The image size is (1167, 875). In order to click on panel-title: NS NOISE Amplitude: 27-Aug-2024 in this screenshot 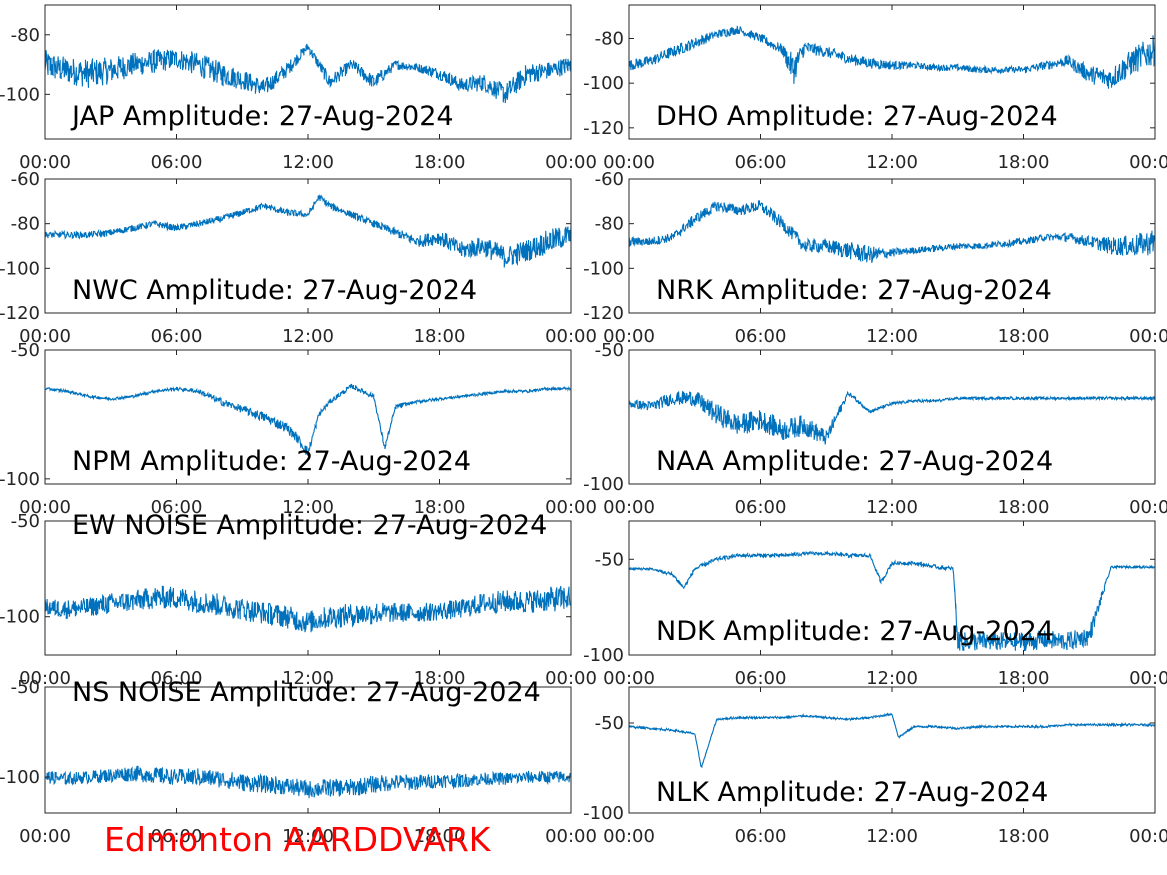, I will do `click(306, 692)`.